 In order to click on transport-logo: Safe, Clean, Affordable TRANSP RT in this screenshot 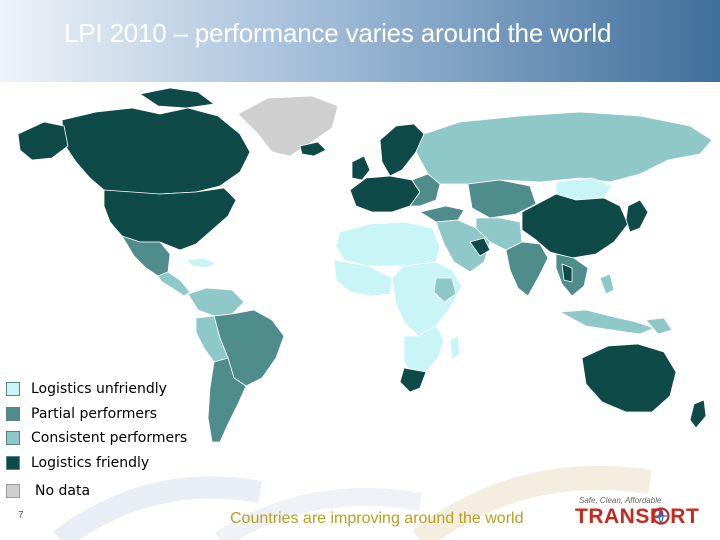, I will do `click(640, 514)`.